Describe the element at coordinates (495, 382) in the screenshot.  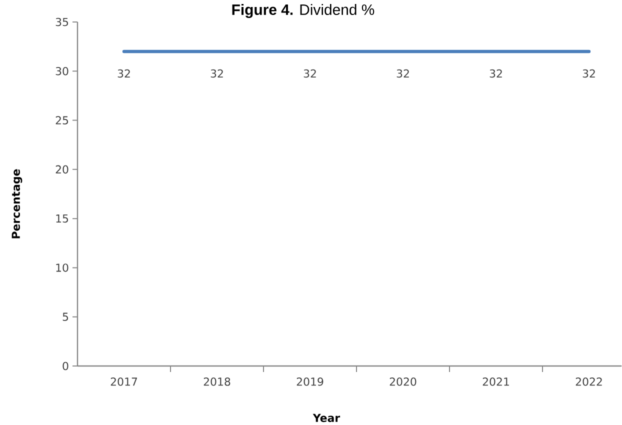
I see `x-tick-label: 2021` at that location.